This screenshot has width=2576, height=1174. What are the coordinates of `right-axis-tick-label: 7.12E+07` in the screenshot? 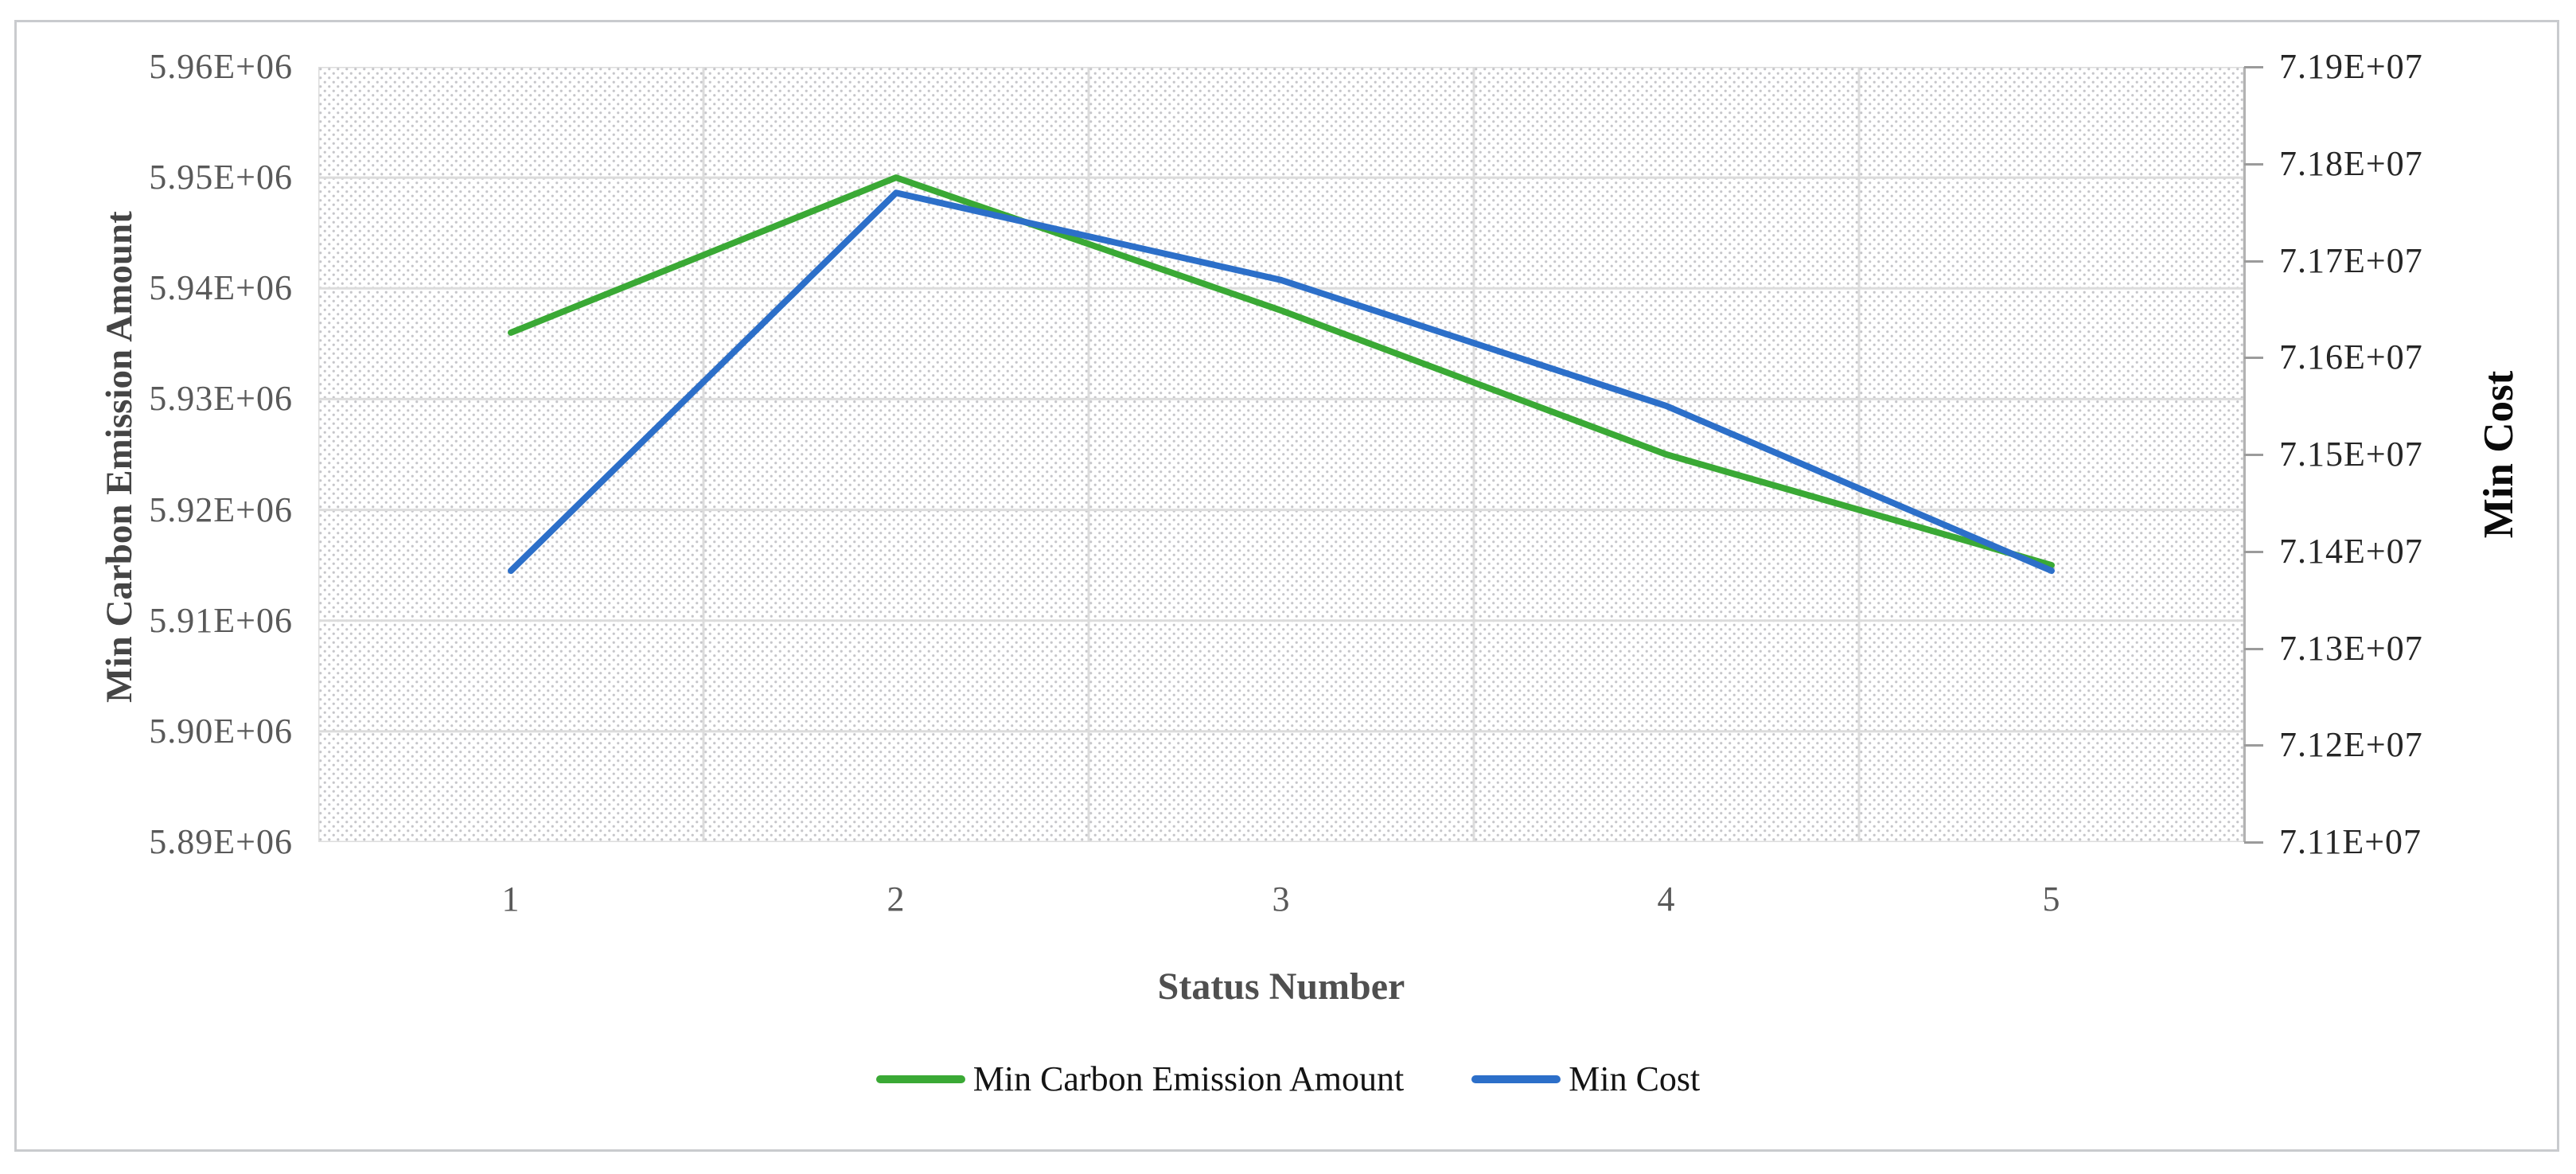 It's located at (2351, 745).